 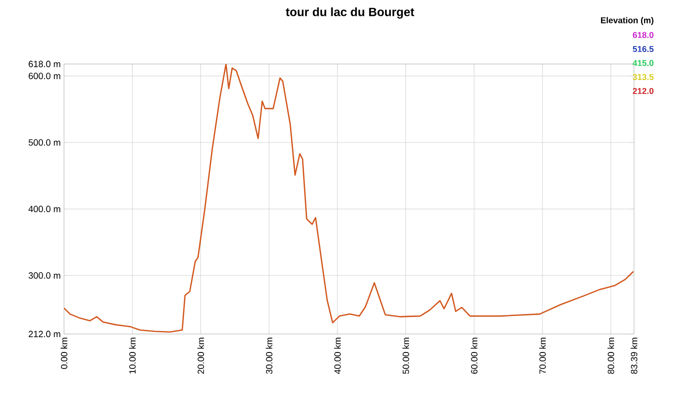 What do you see at coordinates (269, 356) in the screenshot?
I see `x-tick-label: 30.00 km` at bounding box center [269, 356].